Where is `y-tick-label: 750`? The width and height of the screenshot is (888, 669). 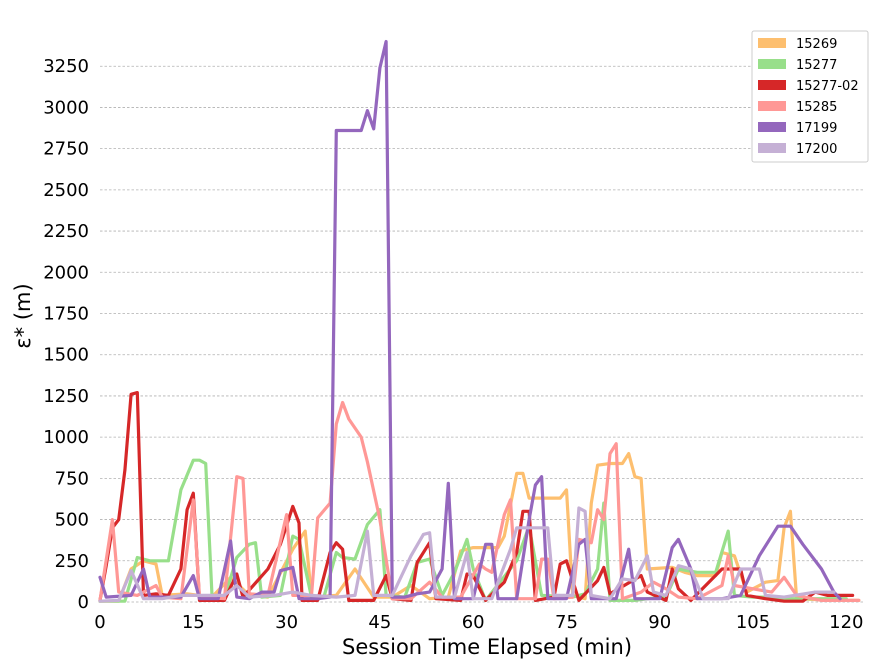 y-tick-label: 750 is located at coordinates (72, 478).